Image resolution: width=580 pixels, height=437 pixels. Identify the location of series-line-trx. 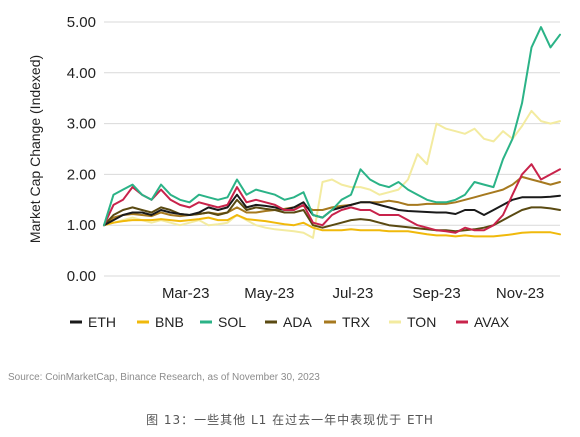
(332, 201).